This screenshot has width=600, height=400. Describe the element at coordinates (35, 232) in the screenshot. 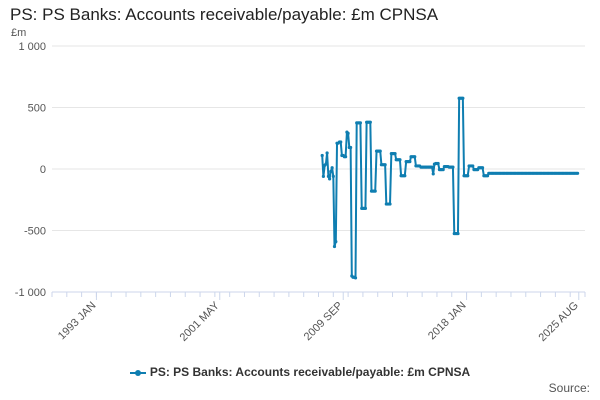

I see `y-tick-label: -500` at that location.